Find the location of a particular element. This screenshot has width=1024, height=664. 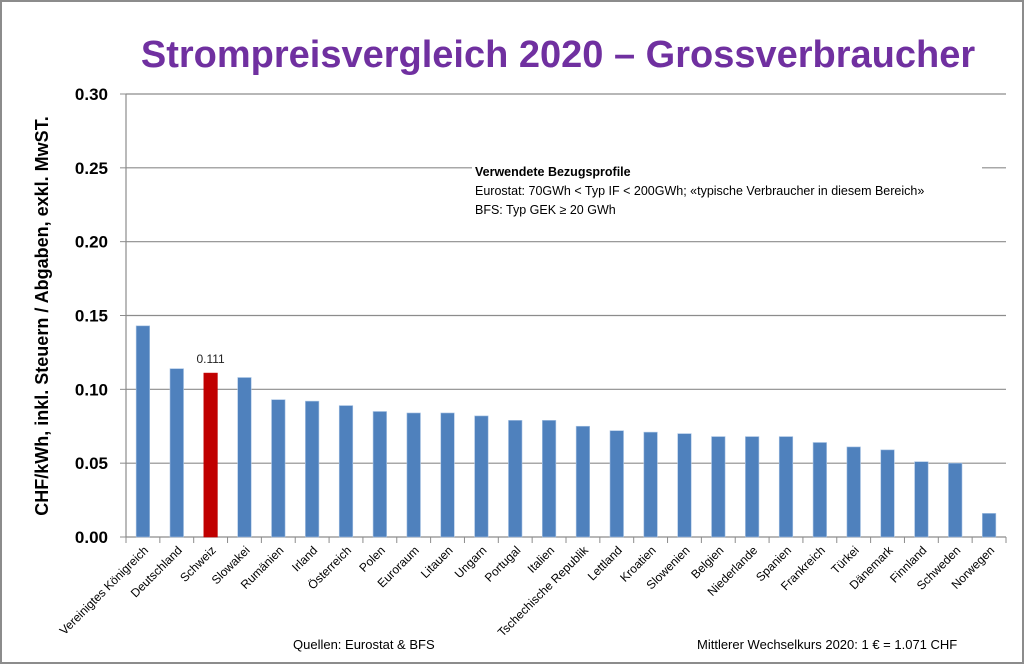

data-label: 0.111 is located at coordinates (210, 359).